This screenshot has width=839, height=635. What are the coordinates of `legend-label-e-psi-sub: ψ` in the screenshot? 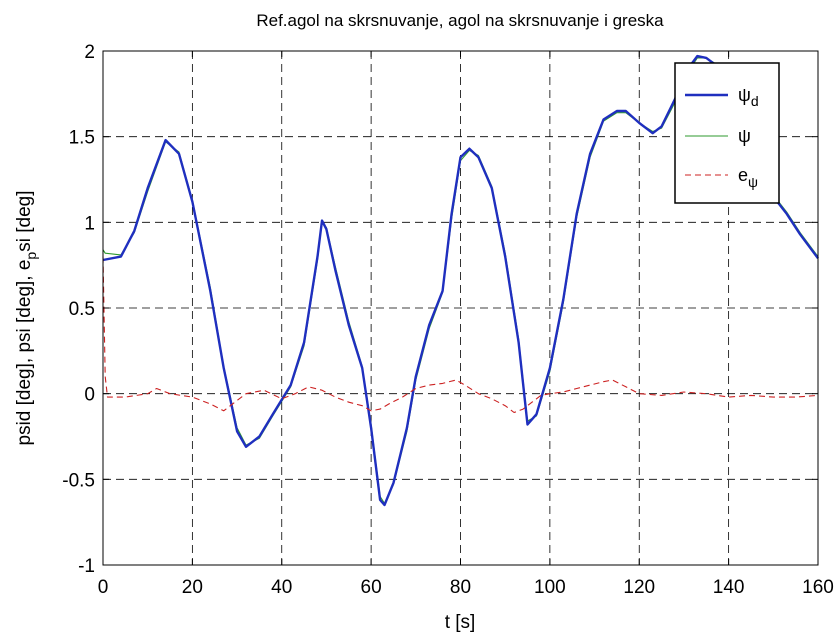 It's located at (753, 182).